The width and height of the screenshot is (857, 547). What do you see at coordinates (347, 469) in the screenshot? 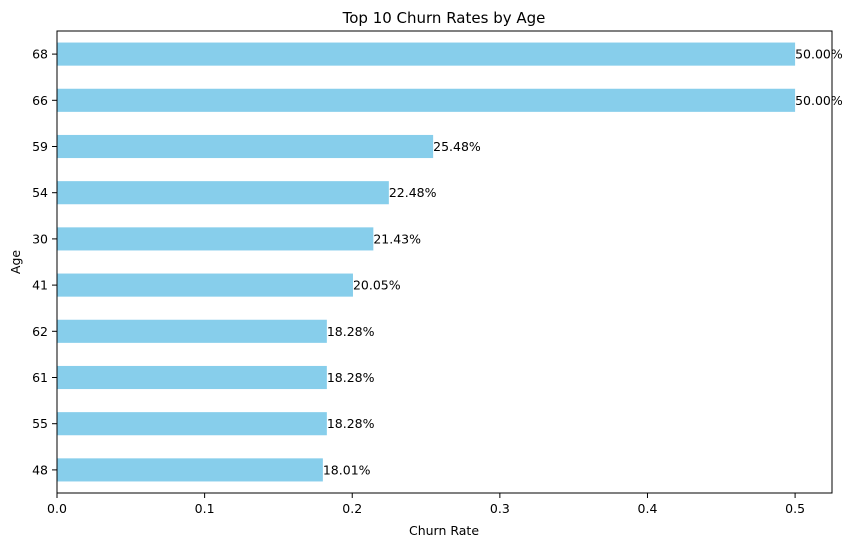
I see `data-label-age-48: 18.01%` at bounding box center [347, 469].